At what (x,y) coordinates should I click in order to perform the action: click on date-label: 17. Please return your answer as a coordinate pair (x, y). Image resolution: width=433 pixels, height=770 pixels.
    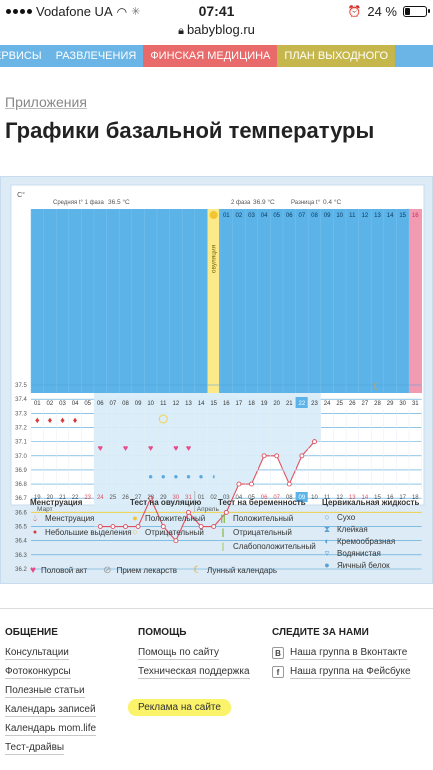
    Looking at the image, I should click on (402, 498).